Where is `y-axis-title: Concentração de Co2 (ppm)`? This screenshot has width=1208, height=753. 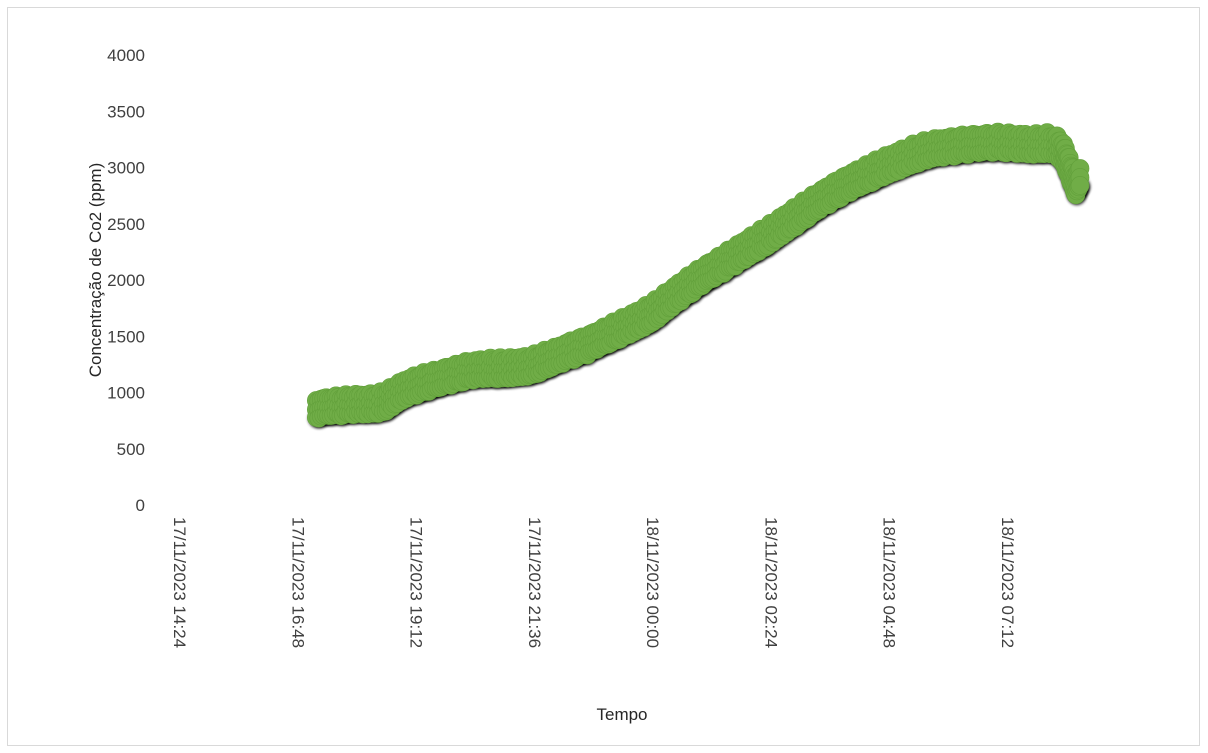
y-axis-title: Concentração de Co2 (ppm) is located at coordinates (95, 270).